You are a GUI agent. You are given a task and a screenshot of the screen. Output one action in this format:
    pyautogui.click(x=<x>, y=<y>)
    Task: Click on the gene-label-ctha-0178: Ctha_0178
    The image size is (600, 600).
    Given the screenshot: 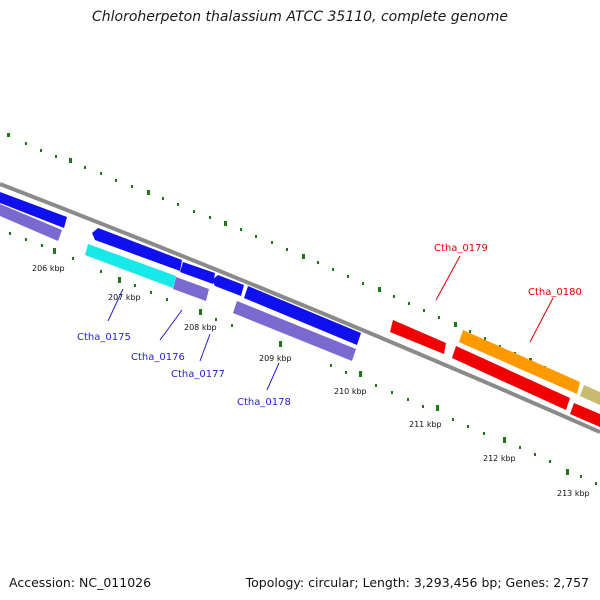 What is the action you would take?
    pyautogui.click(x=264, y=402)
    